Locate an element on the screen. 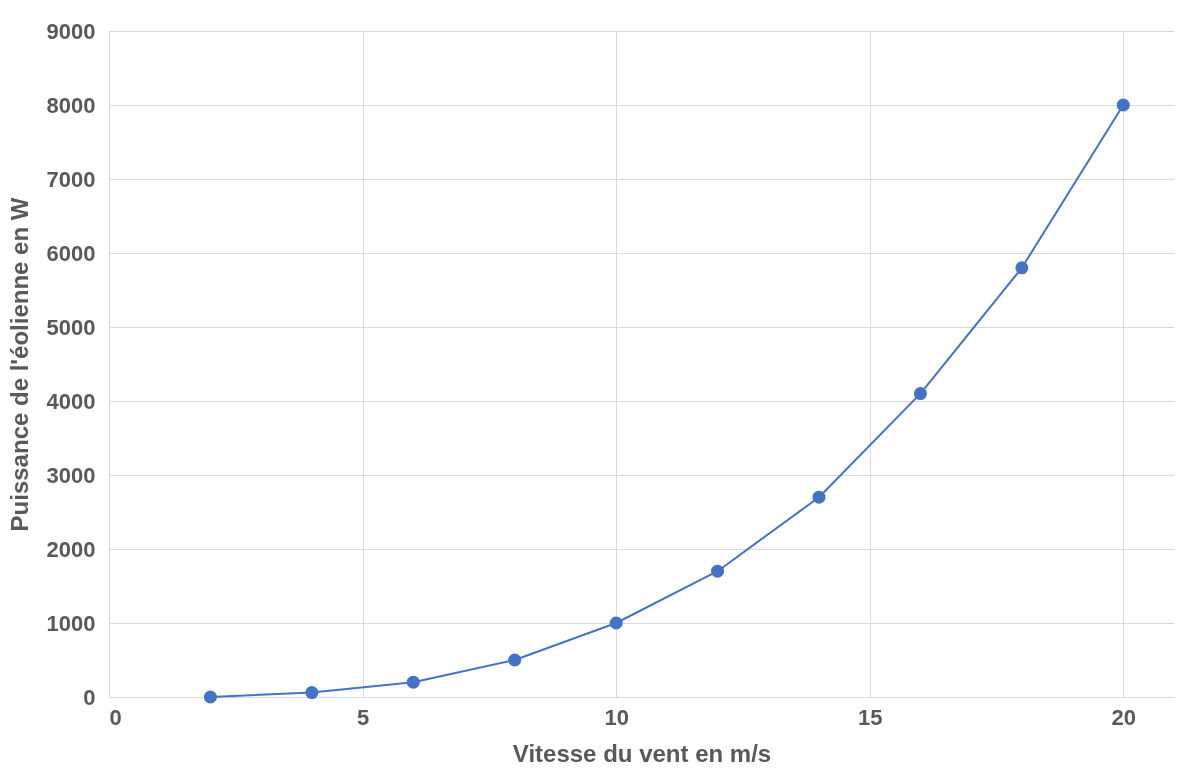 This screenshot has height=780, width=1186. x-tick-label: 5 is located at coordinates (363, 717).